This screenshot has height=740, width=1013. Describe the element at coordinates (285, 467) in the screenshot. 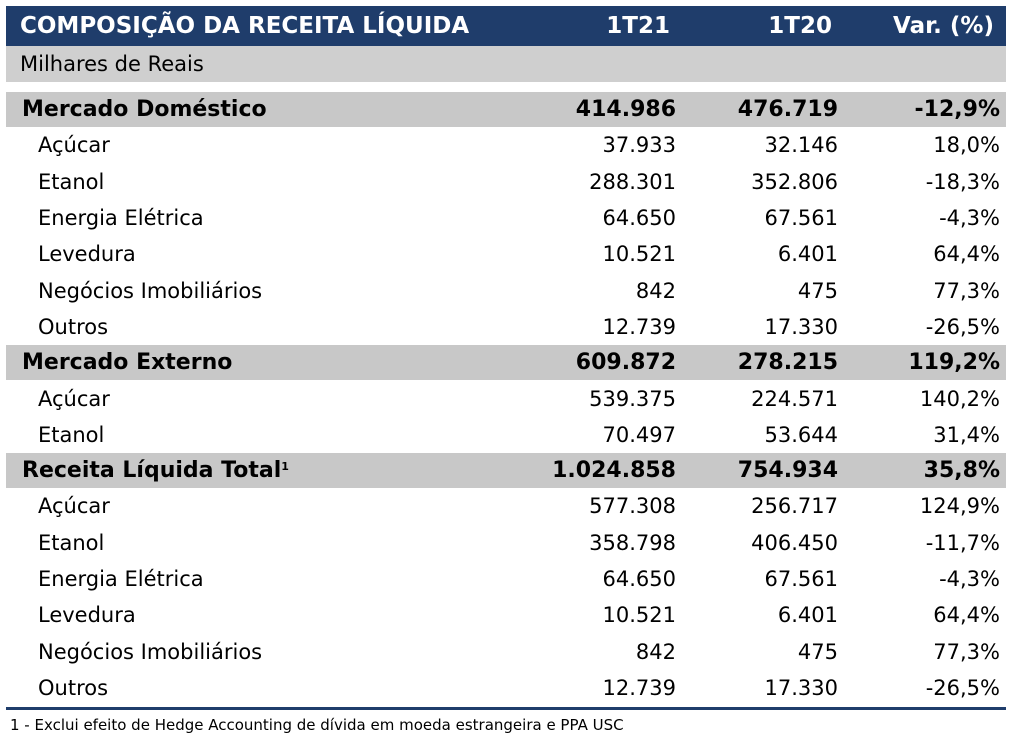

I see `footnote-marker: 1` at that location.